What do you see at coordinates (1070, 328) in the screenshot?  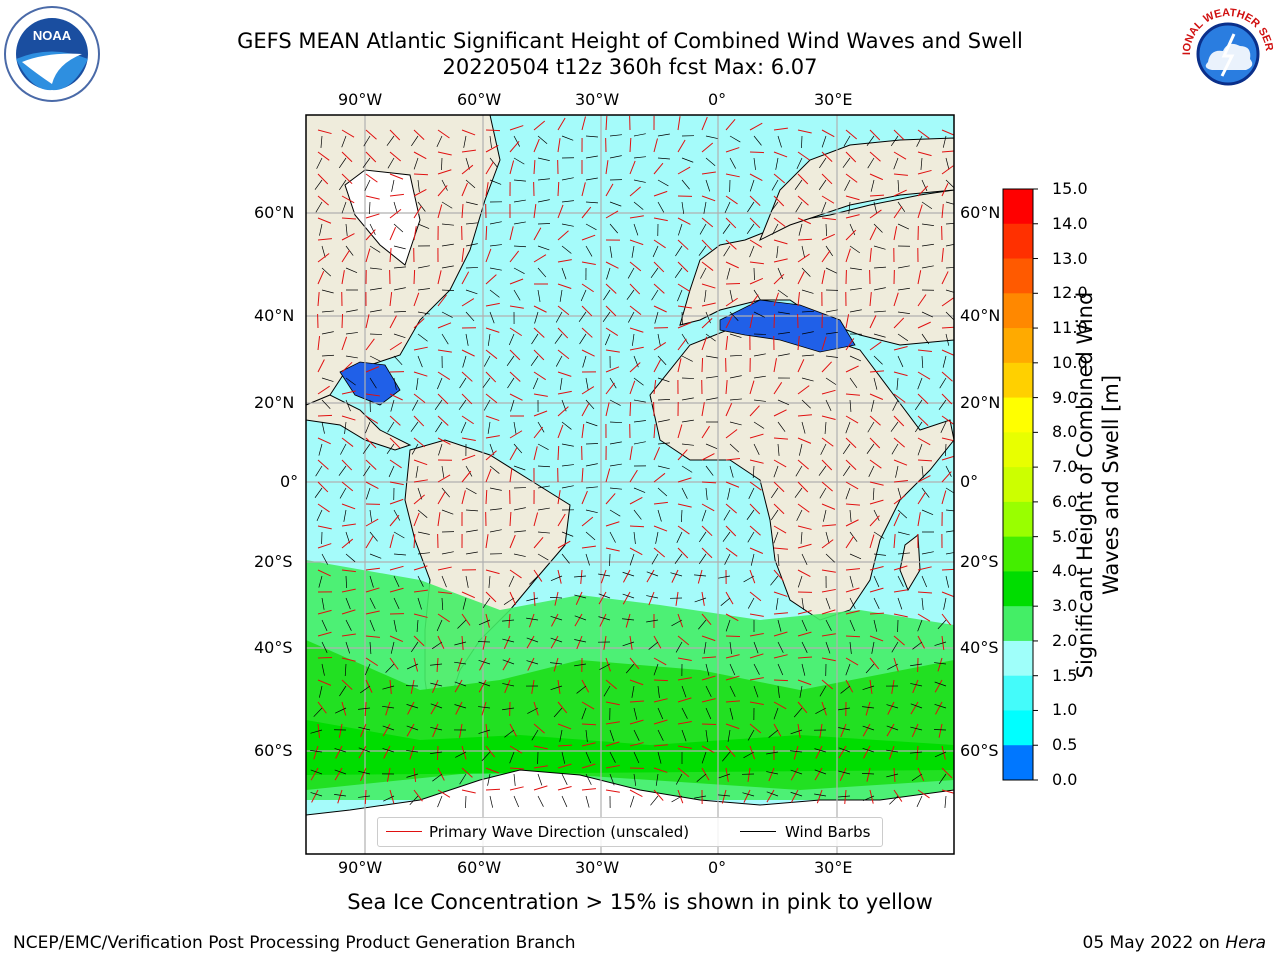 I see `colorbar-tick-label: 11.0` at bounding box center [1070, 328].